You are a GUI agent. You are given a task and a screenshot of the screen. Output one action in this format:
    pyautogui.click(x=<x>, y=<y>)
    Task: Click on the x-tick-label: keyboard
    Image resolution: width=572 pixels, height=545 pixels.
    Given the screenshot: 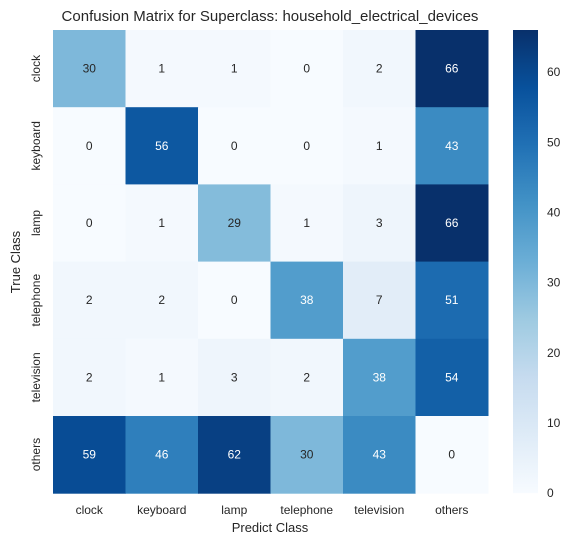 What is the action you would take?
    pyautogui.click(x=161, y=510)
    